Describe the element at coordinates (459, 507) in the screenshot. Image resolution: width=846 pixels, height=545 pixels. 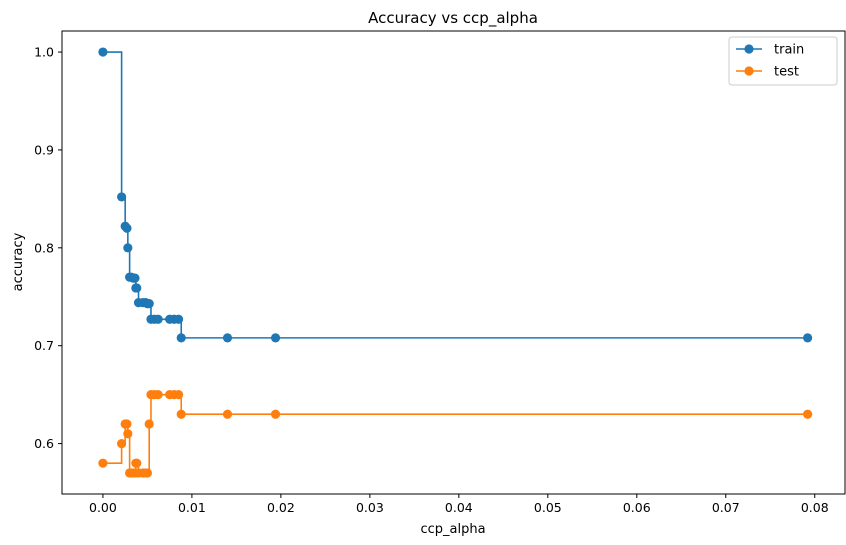
I see `x-tick-label: 0.04` at that location.